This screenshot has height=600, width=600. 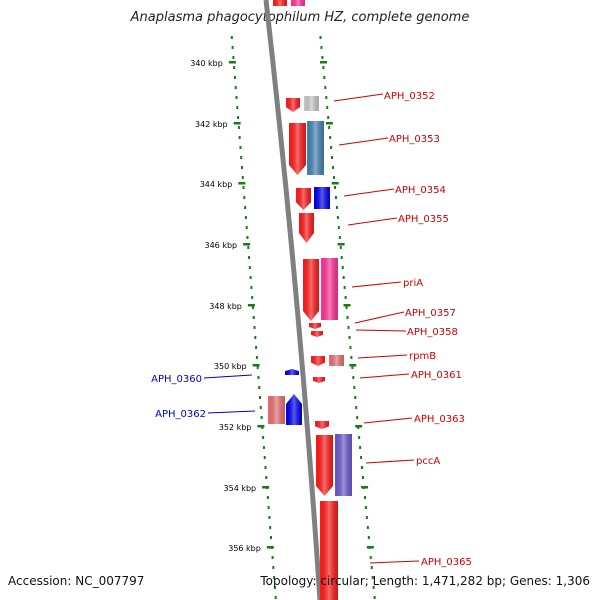 I want to click on gene-label: APH_0358, so click(x=432, y=332).